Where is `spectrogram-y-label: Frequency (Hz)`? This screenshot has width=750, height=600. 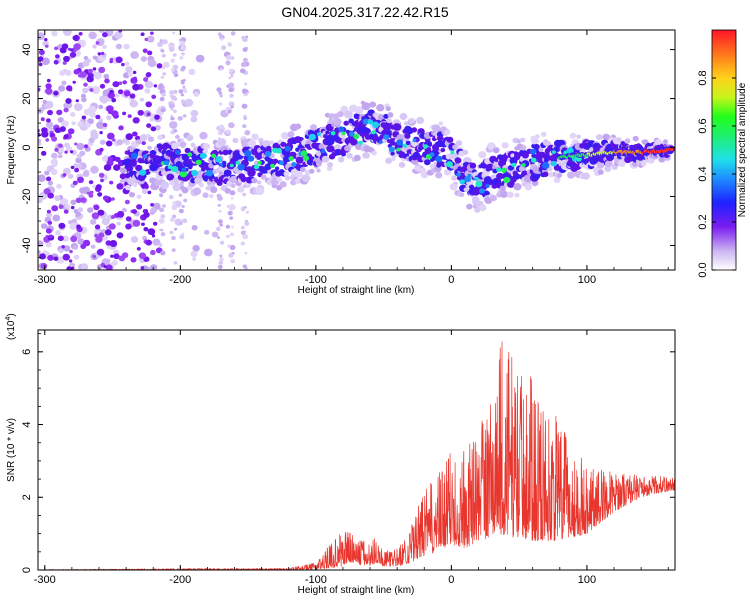
spectrogram-y-label: Frequency (Hz) is located at coordinates (11, 150).